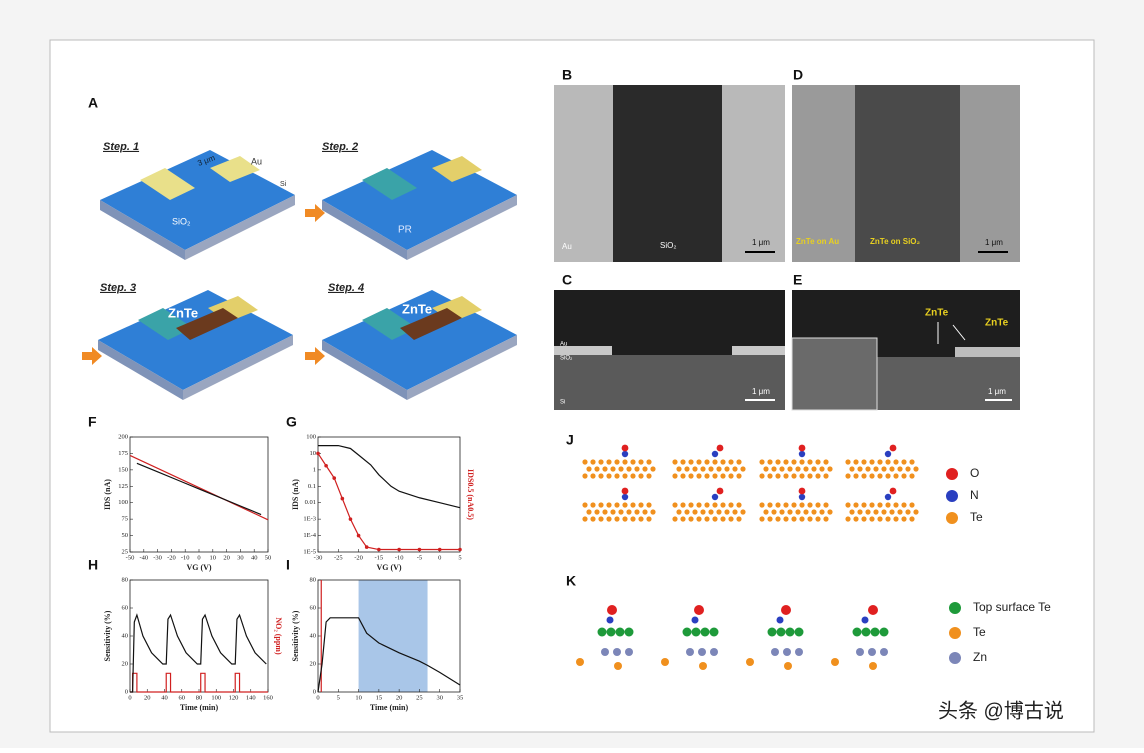 This screenshot has height=753, width=1144. Describe the element at coordinates (278, 636) in the screenshot. I see `y2-axis-label: NO₂ (ppm)` at that location.